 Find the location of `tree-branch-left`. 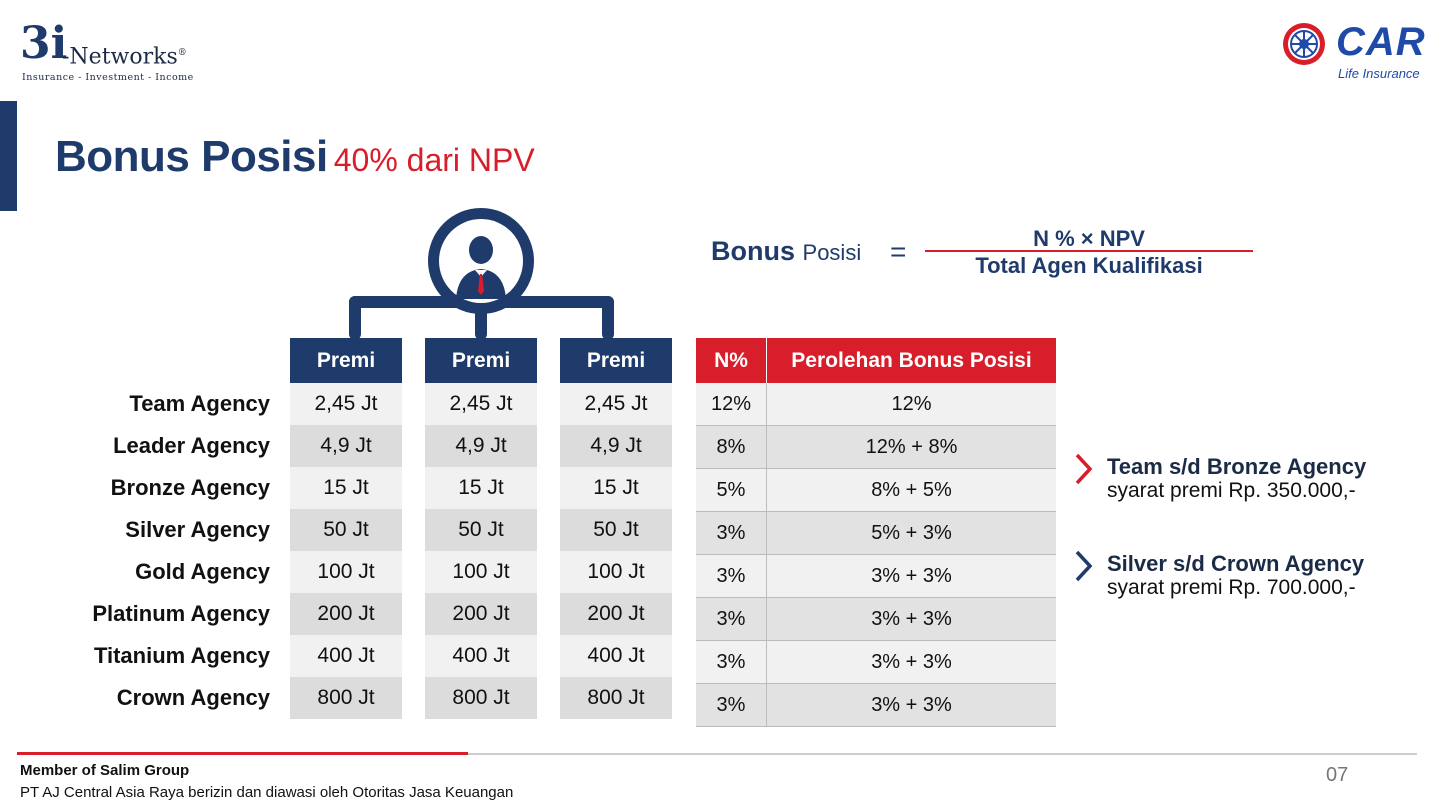

tree-branch-left is located at coordinates (355, 318).